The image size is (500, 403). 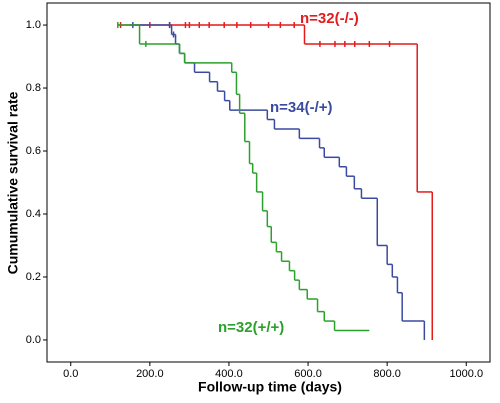 What do you see at coordinates (13, 182) in the screenshot?
I see `y-axis-label: Cumumulative survival rate` at bounding box center [13, 182].